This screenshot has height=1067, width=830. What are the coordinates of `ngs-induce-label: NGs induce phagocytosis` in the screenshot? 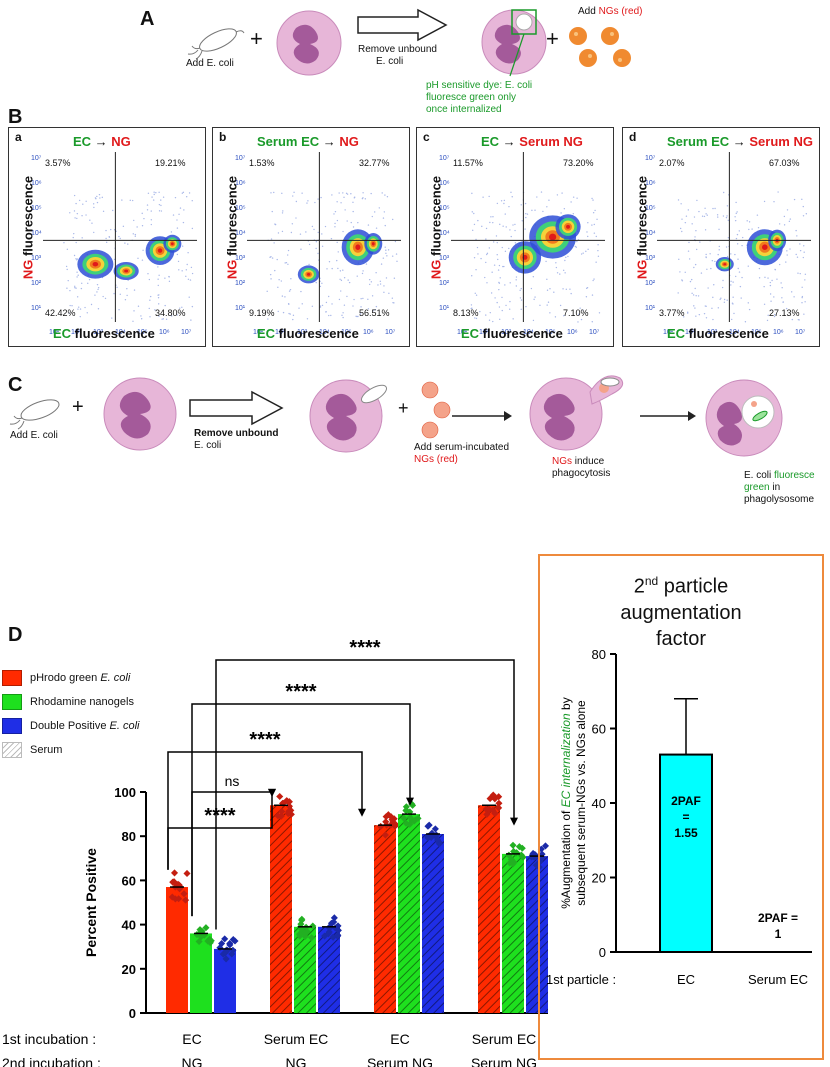 It's located at (581, 468).